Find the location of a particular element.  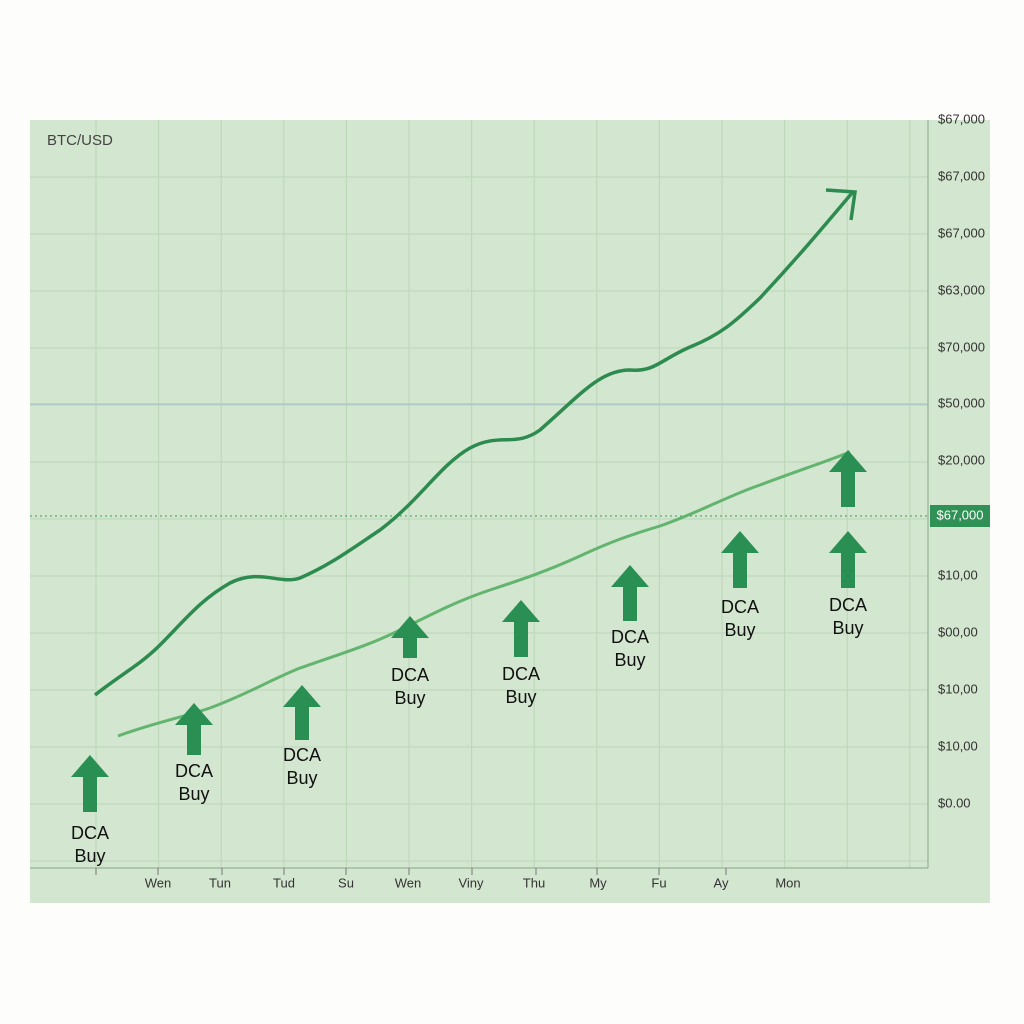

chart-title: BTC/USD is located at coordinates (80, 140).